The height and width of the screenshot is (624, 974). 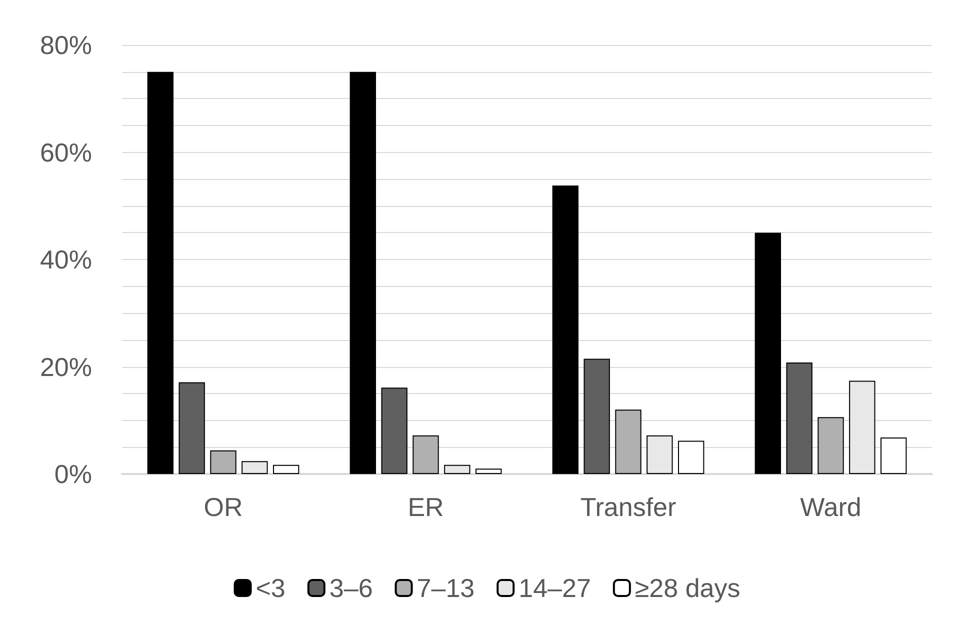 I want to click on x-tick-label: Transfer, so click(x=628, y=507).